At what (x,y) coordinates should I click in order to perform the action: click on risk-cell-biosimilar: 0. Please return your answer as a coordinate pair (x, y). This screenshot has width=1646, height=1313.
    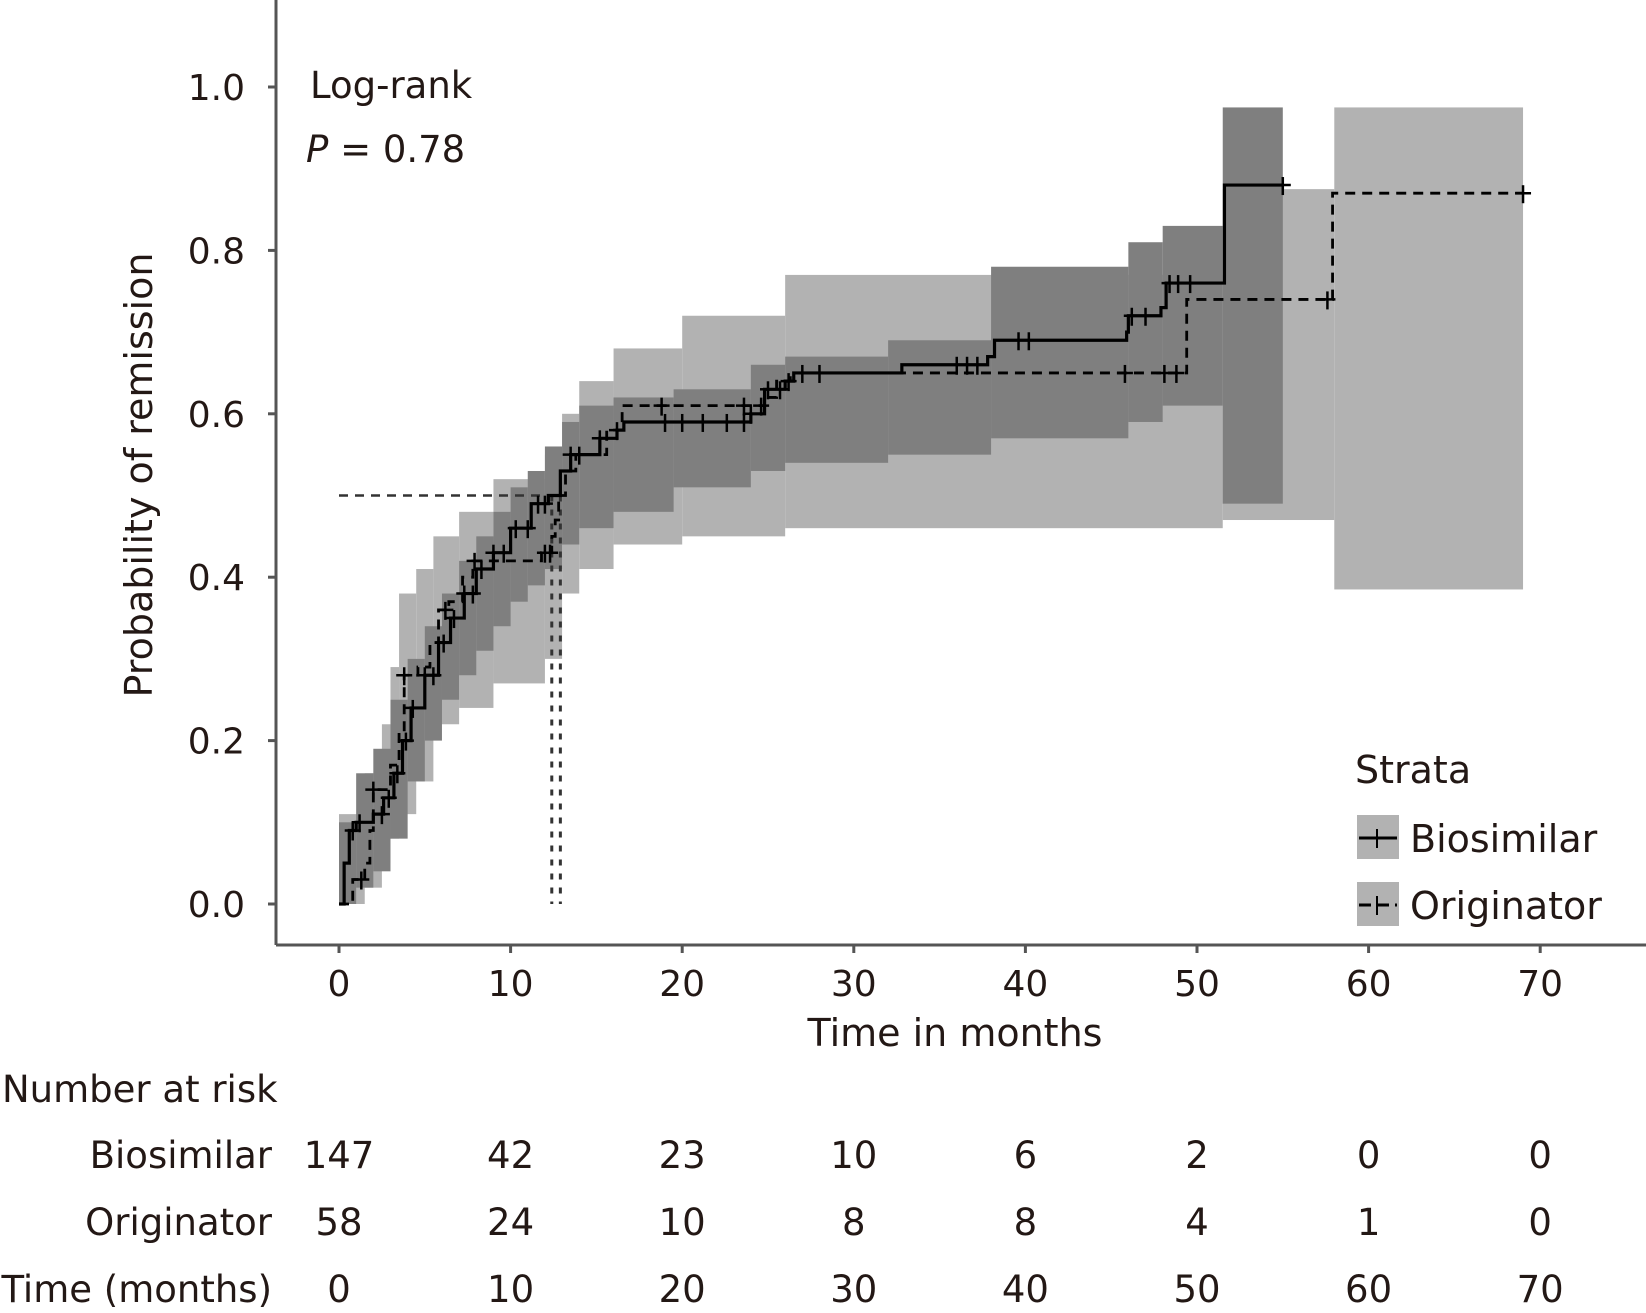
    Looking at the image, I should click on (1540, 1155).